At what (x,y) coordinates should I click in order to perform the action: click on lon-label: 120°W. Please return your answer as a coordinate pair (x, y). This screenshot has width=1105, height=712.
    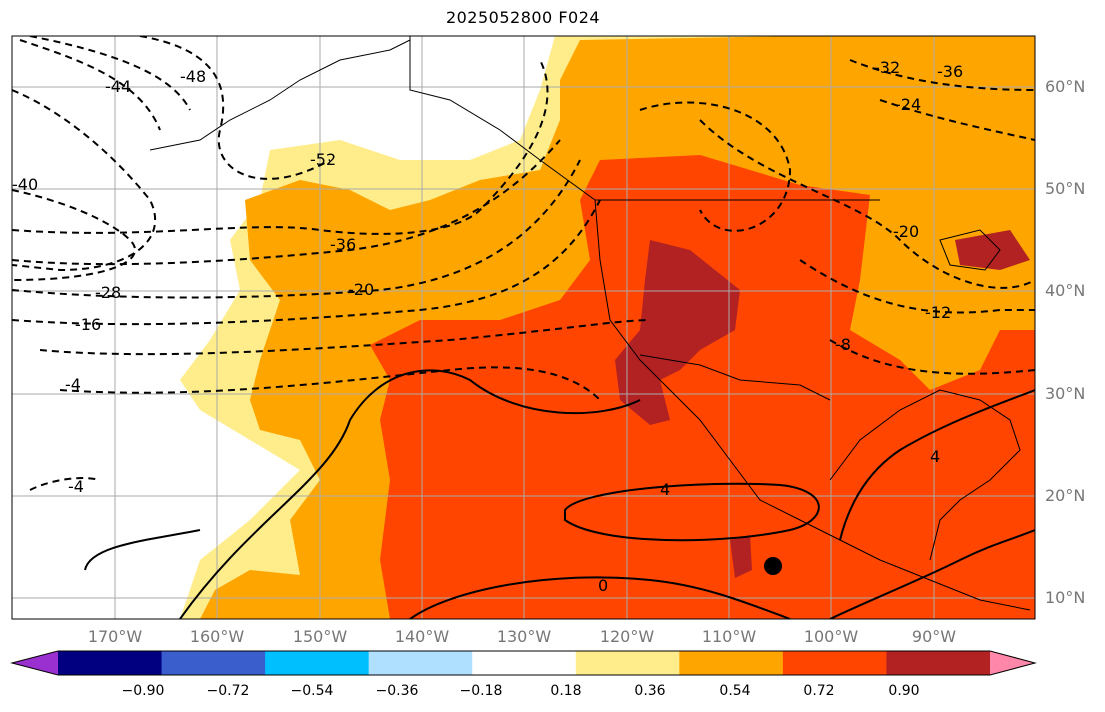
    Looking at the image, I should click on (627, 636).